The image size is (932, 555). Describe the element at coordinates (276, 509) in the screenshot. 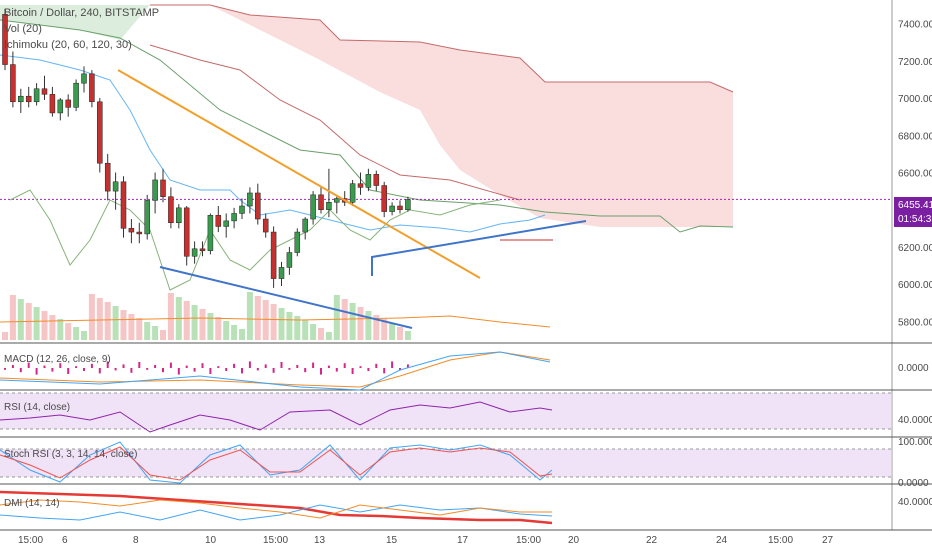

I see `dmi-minus-di-line` at that location.